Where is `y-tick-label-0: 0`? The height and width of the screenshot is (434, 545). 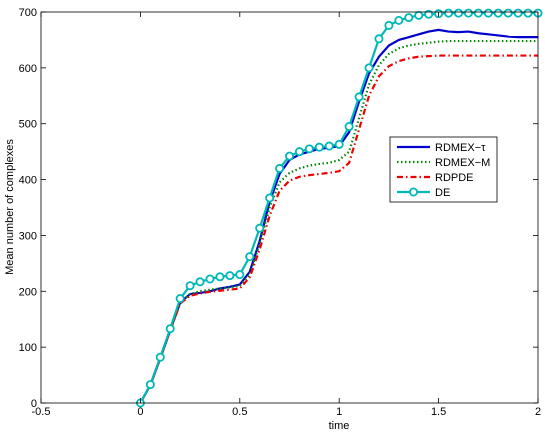
y-tick-label-0: 0 is located at coordinates (34, 404).